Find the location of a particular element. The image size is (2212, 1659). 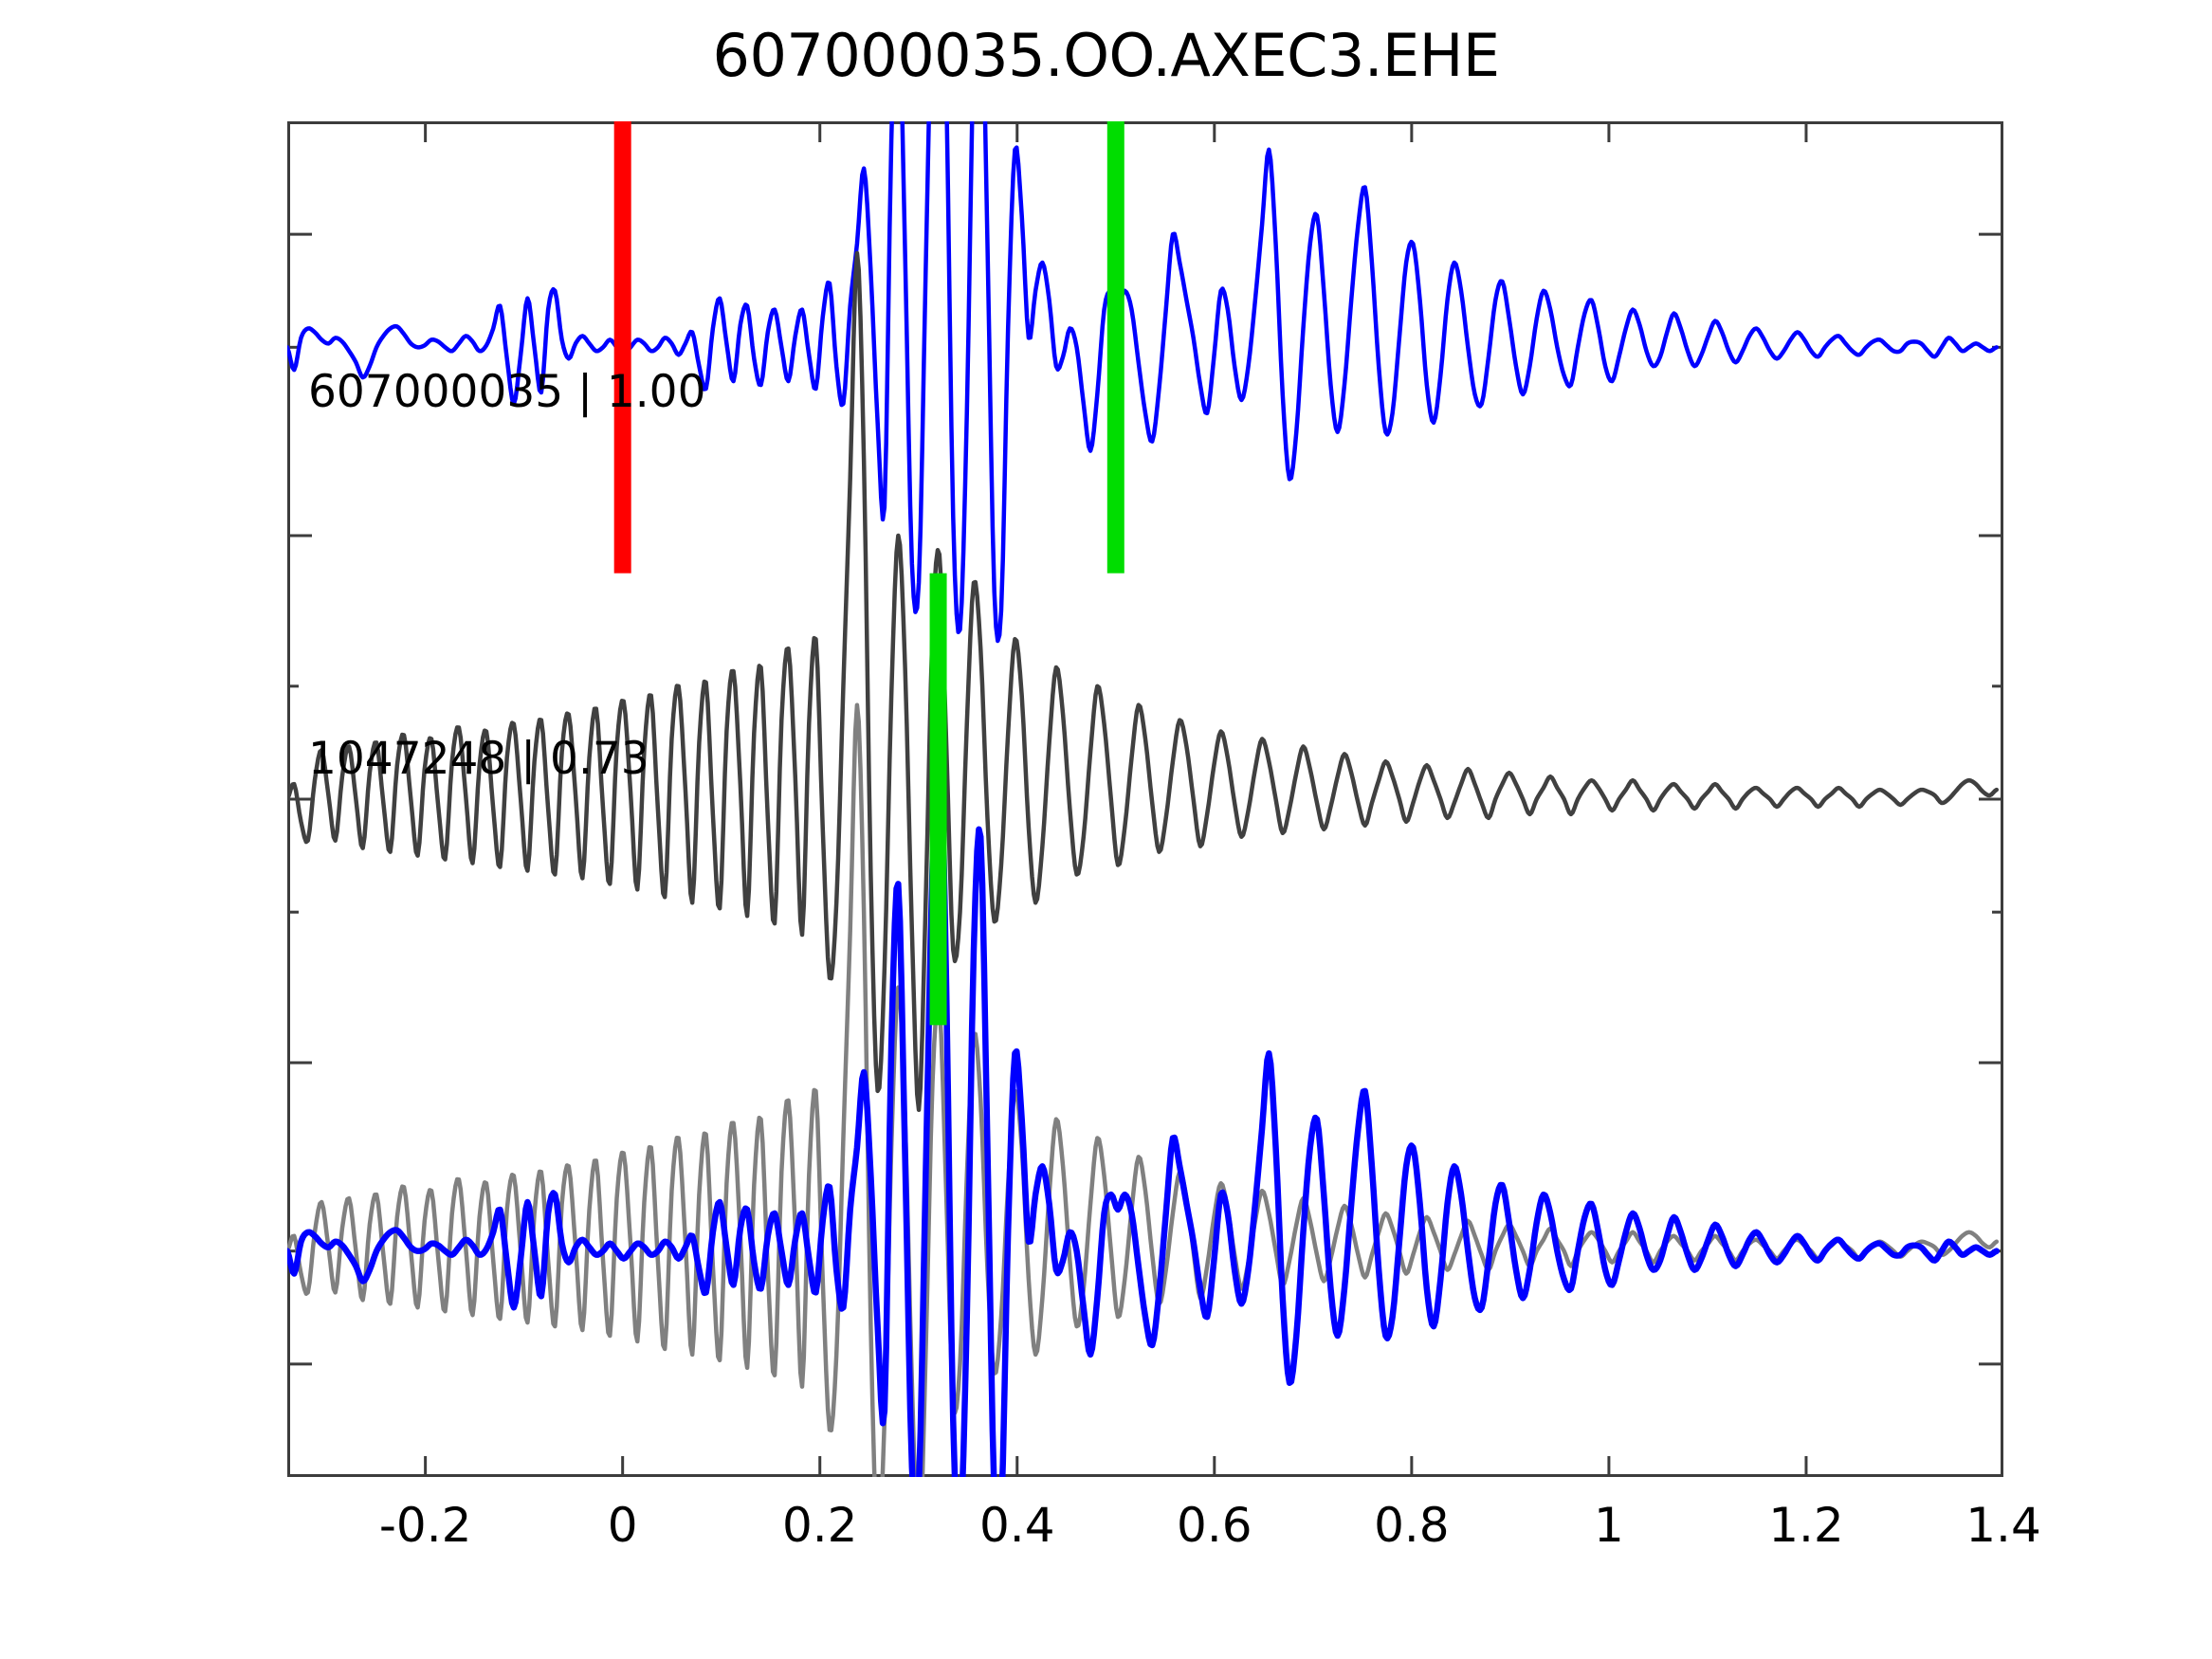

xtick-label: 1.2 is located at coordinates (1806, 1525).